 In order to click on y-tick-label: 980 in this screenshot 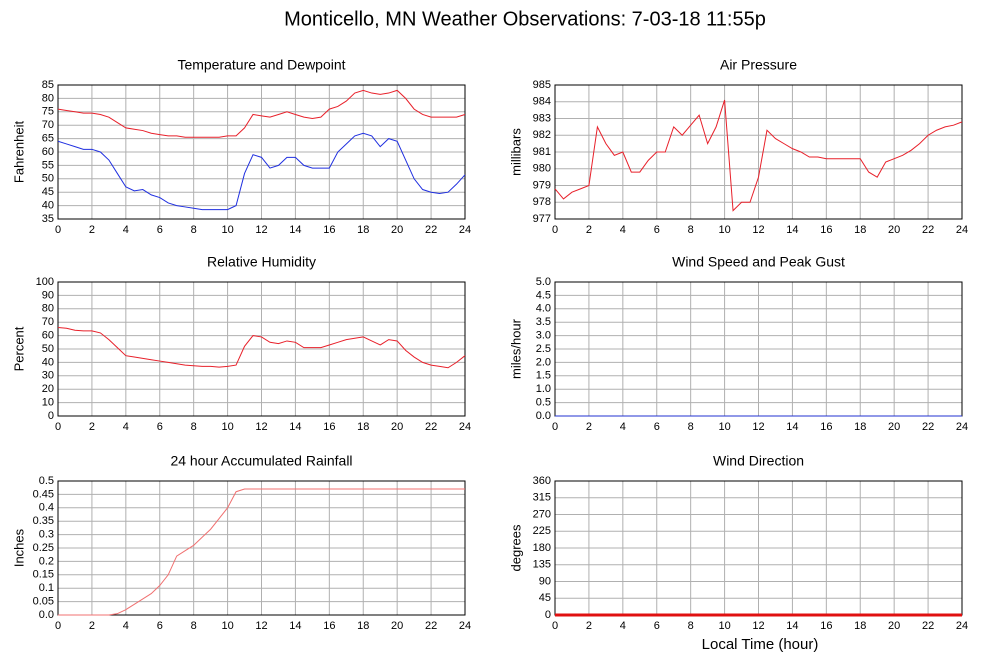, I will do `click(542, 169)`.